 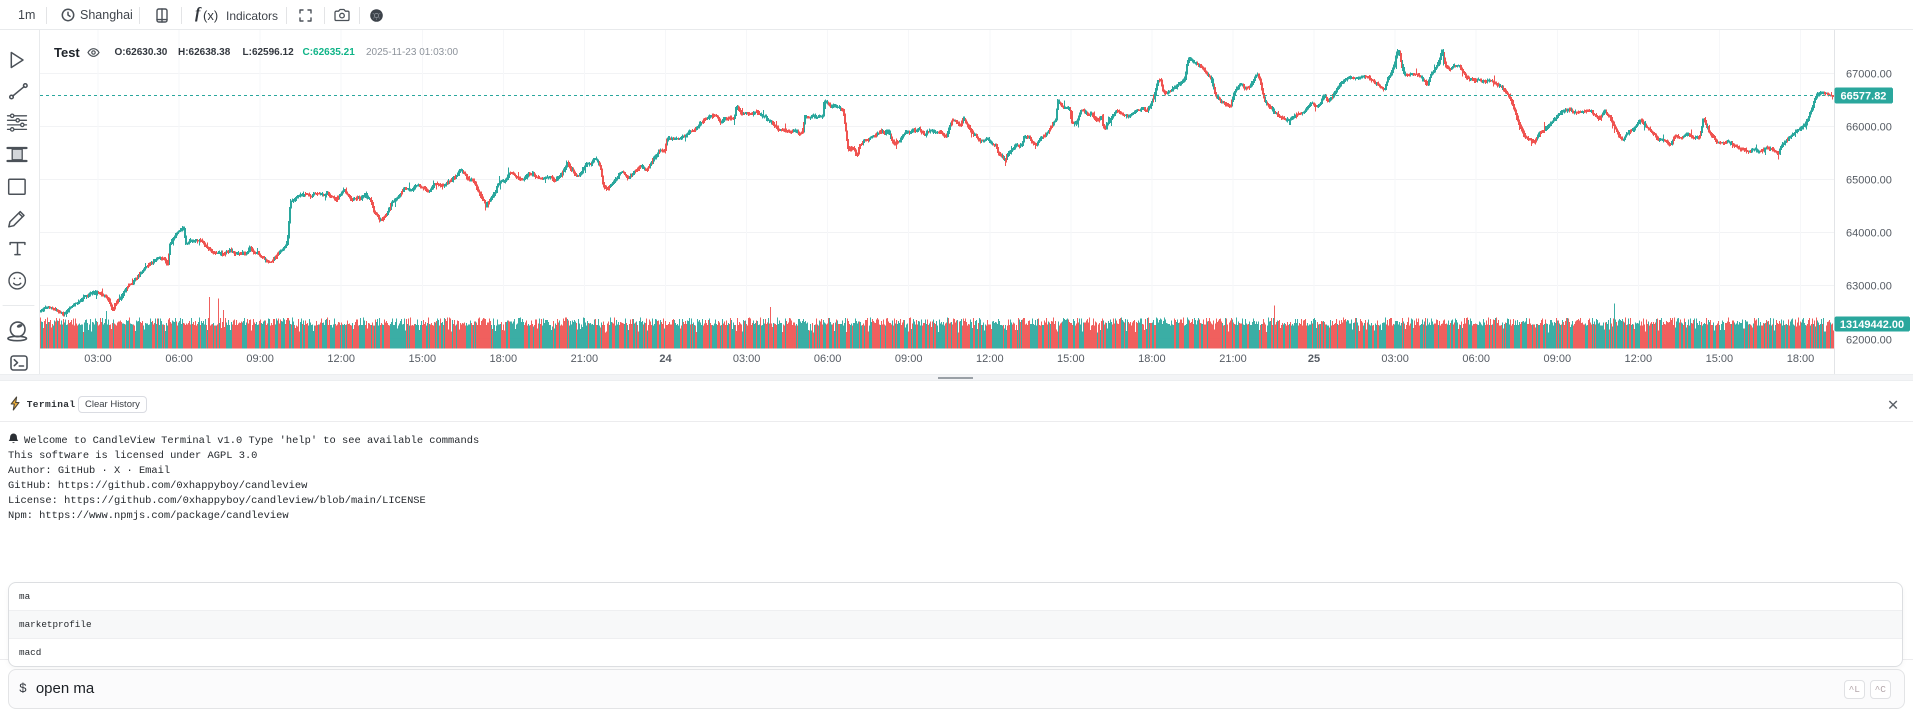 I want to click on svg-text: 13149442.00, so click(x=1872, y=325).